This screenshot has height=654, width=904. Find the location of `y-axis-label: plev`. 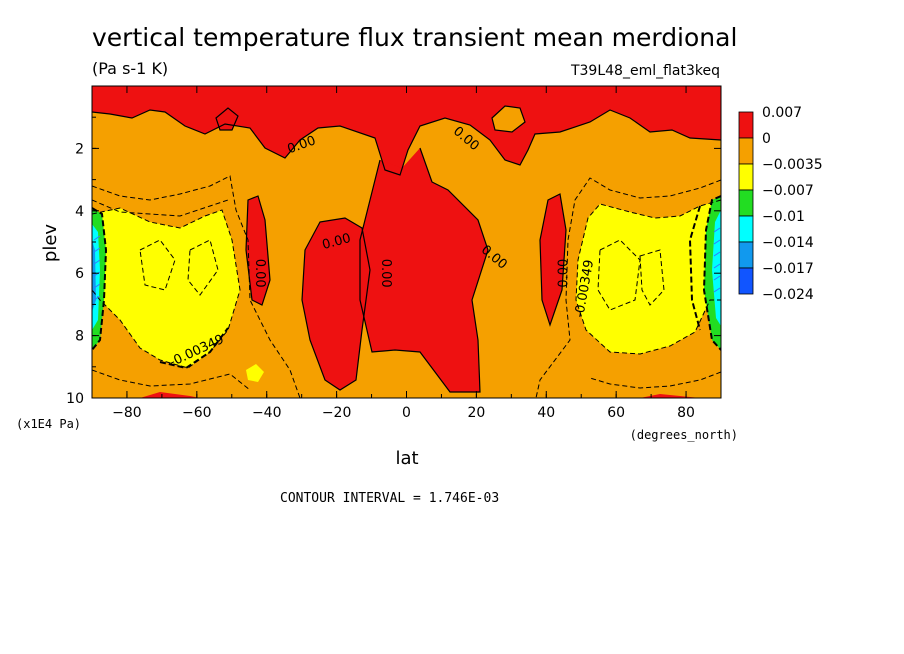

y-axis-label: plev is located at coordinates (50, 243).